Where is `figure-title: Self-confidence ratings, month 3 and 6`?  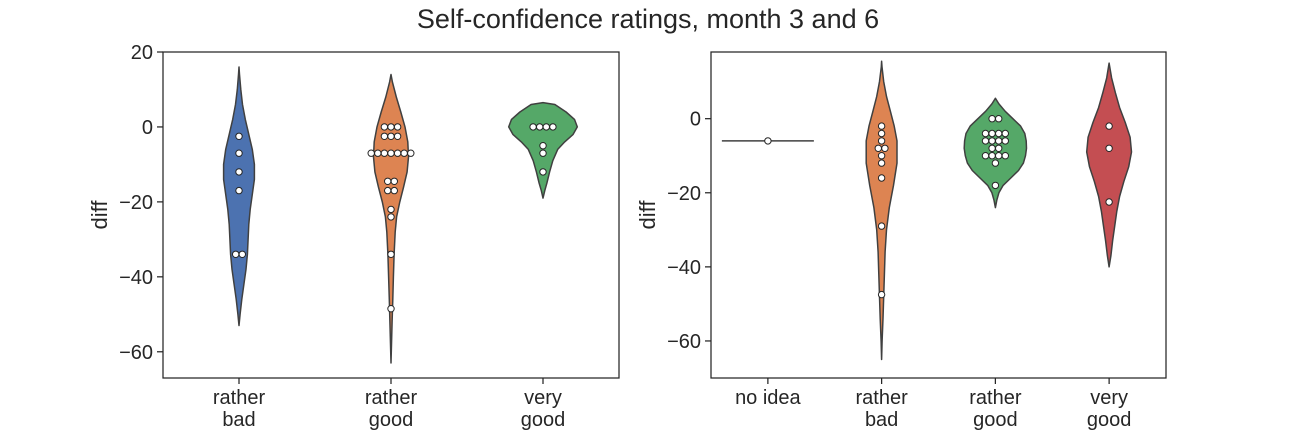 figure-title: Self-confidence ratings, month 3 and 6 is located at coordinates (648, 19).